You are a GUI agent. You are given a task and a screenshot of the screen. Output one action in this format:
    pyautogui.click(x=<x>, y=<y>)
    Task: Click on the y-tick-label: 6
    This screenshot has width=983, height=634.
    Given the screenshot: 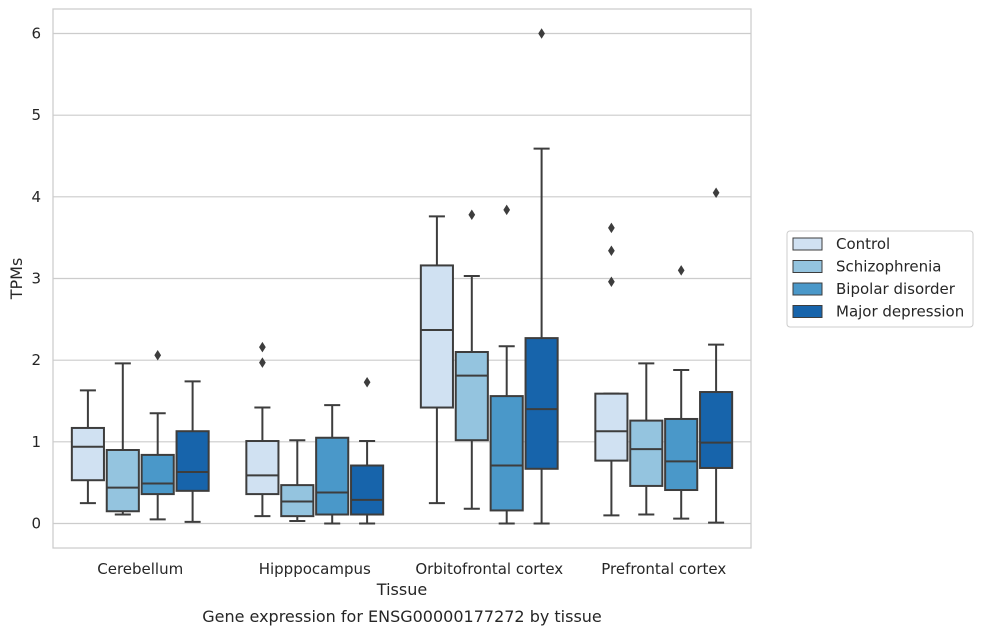 What is the action you would take?
    pyautogui.click(x=36, y=34)
    